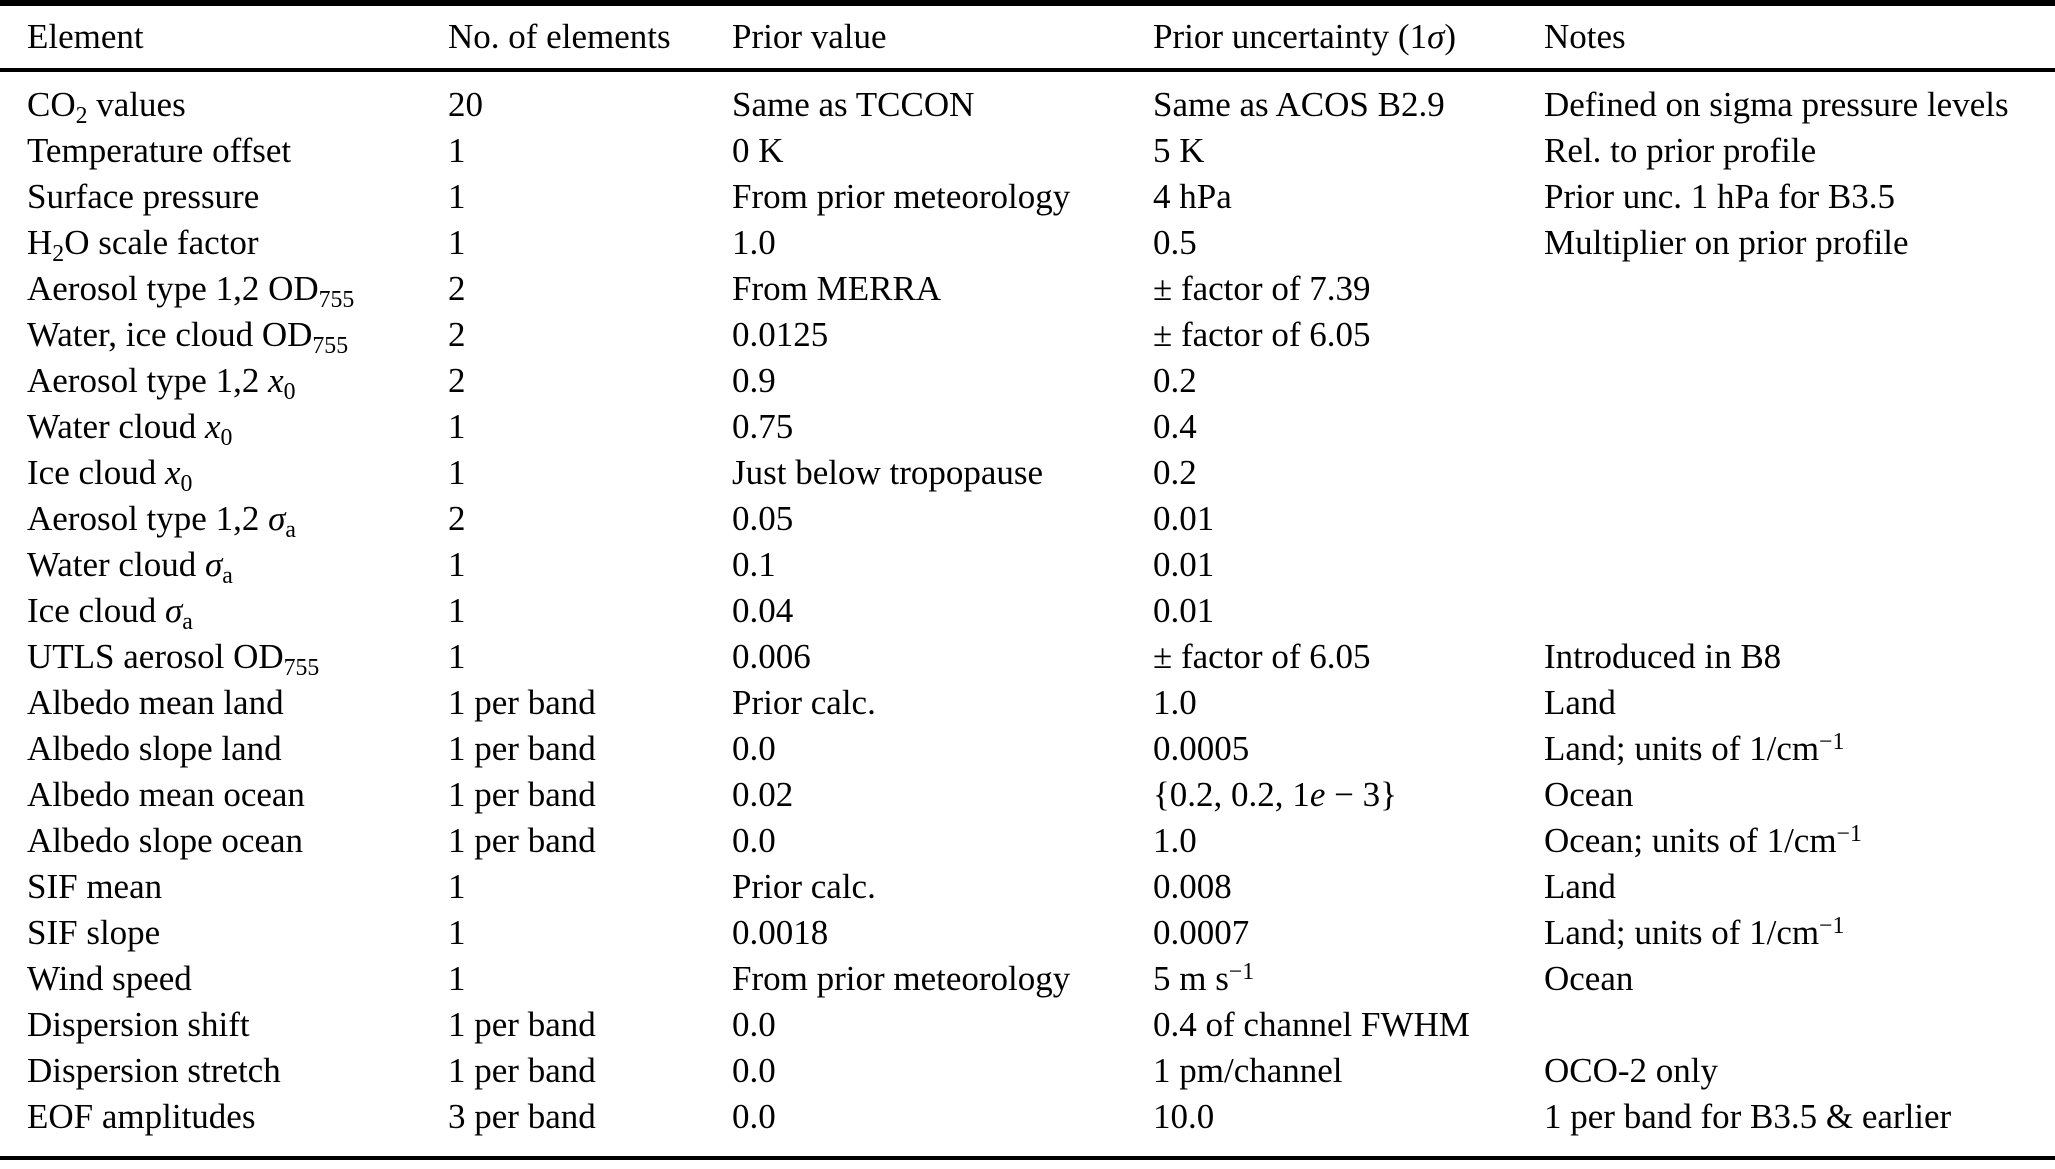 The width and height of the screenshot is (2055, 1169). What do you see at coordinates (141, 1116) in the screenshot?
I see `cell-element: EOF amplitudes` at bounding box center [141, 1116].